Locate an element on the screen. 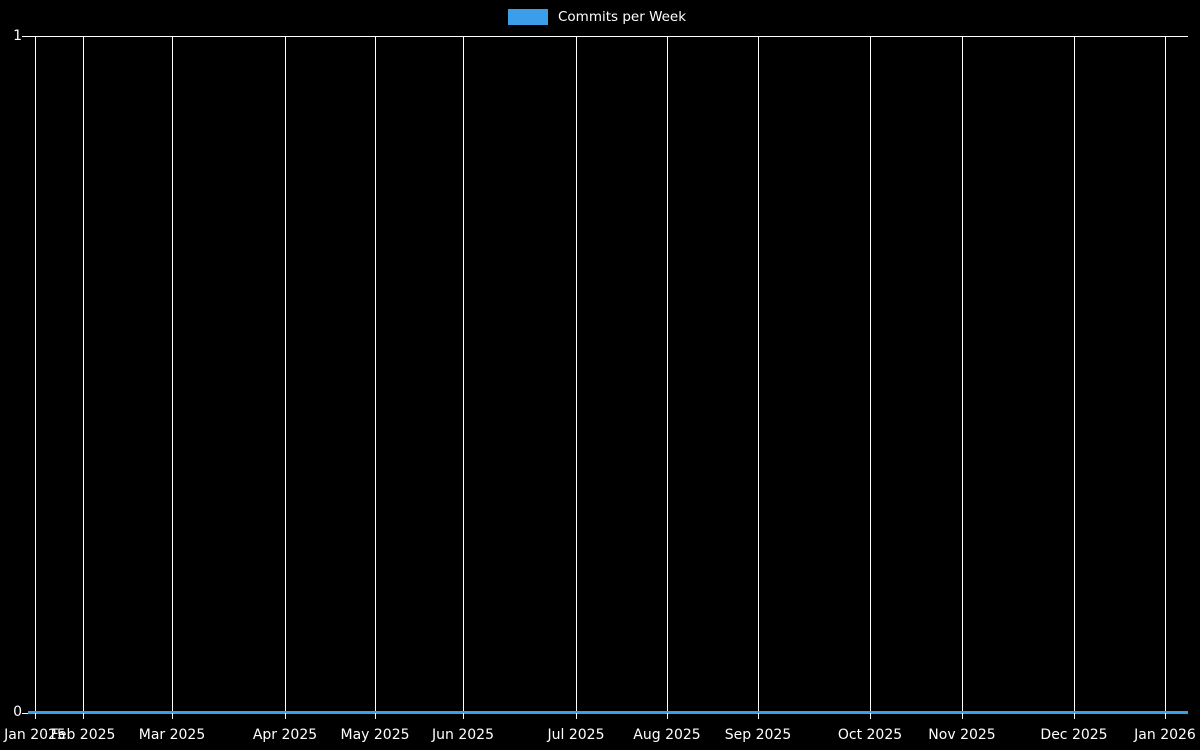  axis-top-gridline is located at coordinates (608, 36).